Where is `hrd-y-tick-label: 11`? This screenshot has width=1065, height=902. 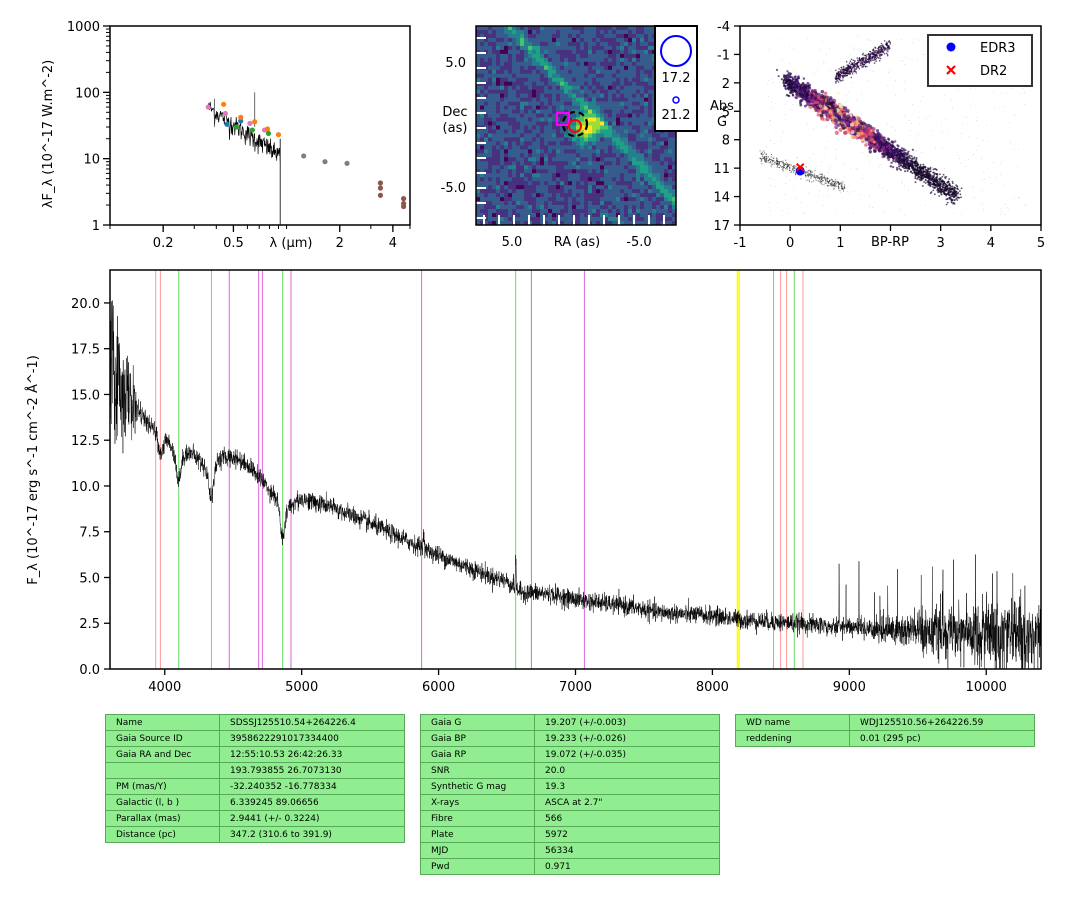 hrd-y-tick-label: 11 is located at coordinates (721, 169).